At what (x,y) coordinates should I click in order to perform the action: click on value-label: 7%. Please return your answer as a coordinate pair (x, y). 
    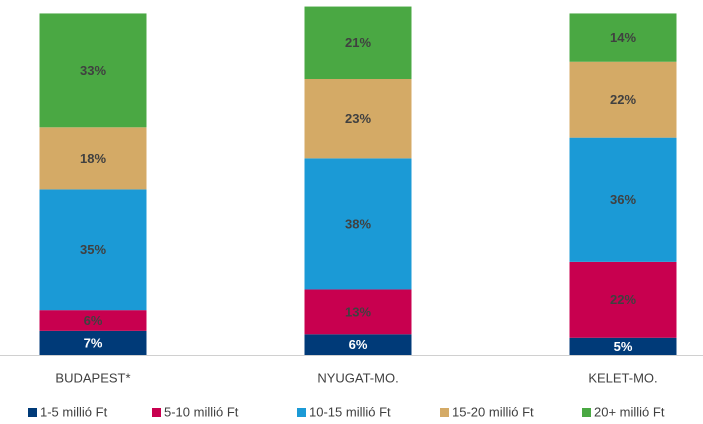
    Looking at the image, I should click on (93, 342).